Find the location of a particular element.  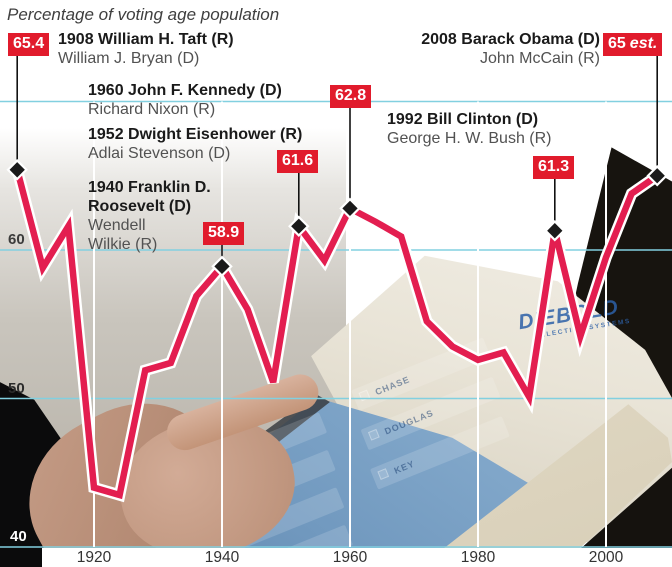

marker-1960 is located at coordinates (350, 208).